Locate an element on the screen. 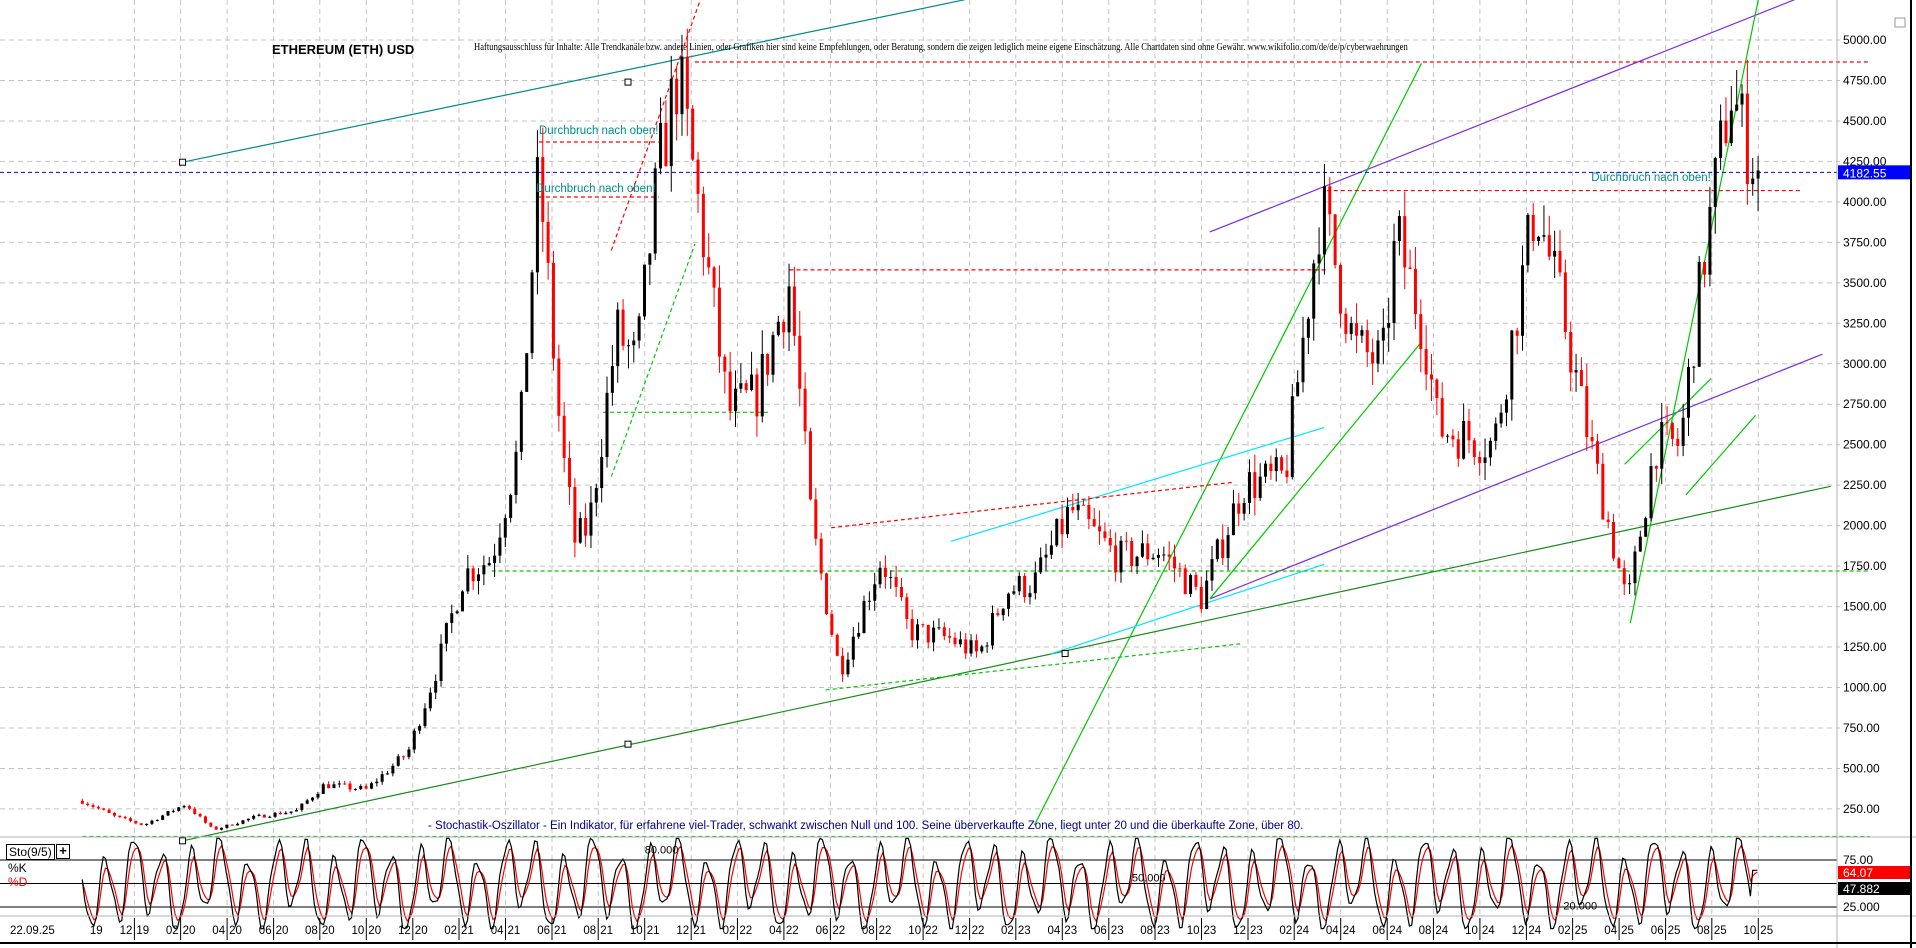 The height and width of the screenshot is (948, 1916). indicator-expand-button: + is located at coordinates (63, 851).